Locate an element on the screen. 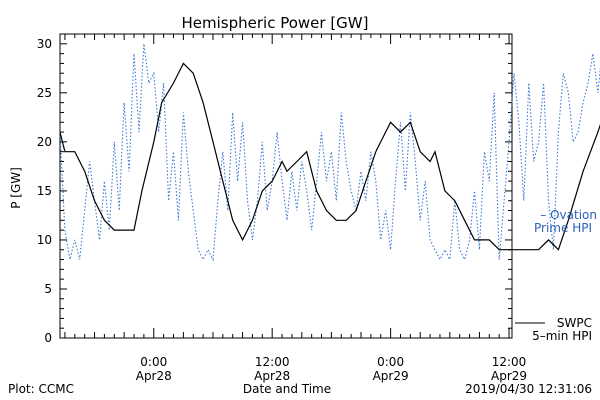 The image size is (600, 400). chart-title: Hemispheric Power [GW] is located at coordinates (275, 23).